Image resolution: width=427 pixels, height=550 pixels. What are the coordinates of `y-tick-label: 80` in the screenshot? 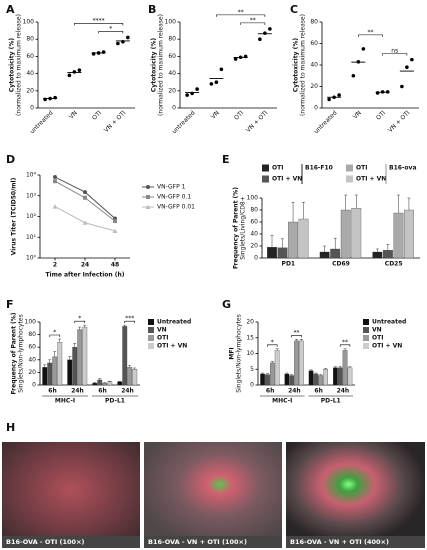 It's located at (314, 22).